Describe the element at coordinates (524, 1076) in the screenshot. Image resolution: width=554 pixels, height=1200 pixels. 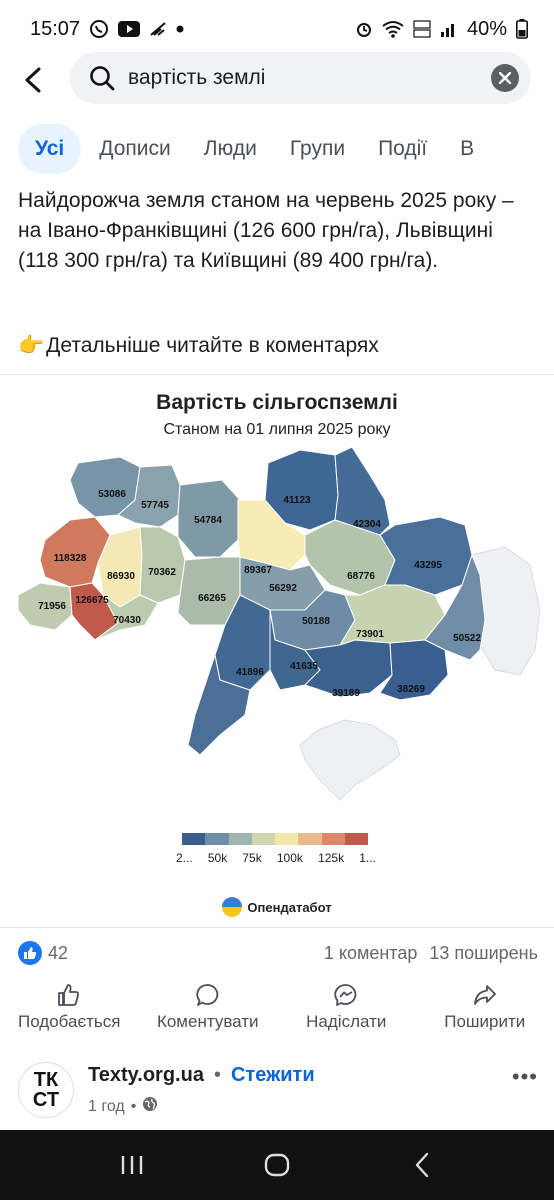
I see `more-options-button: •••` at that location.